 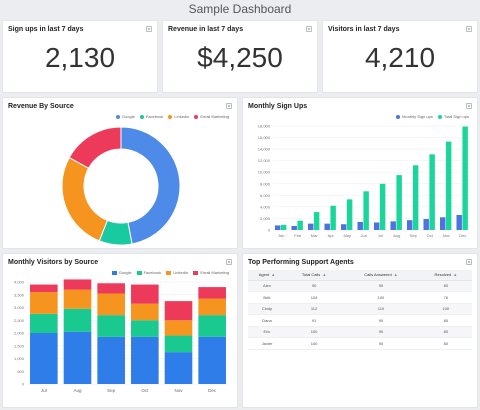 I want to click on y-tick-label: 16,000, so click(x=264, y=137).